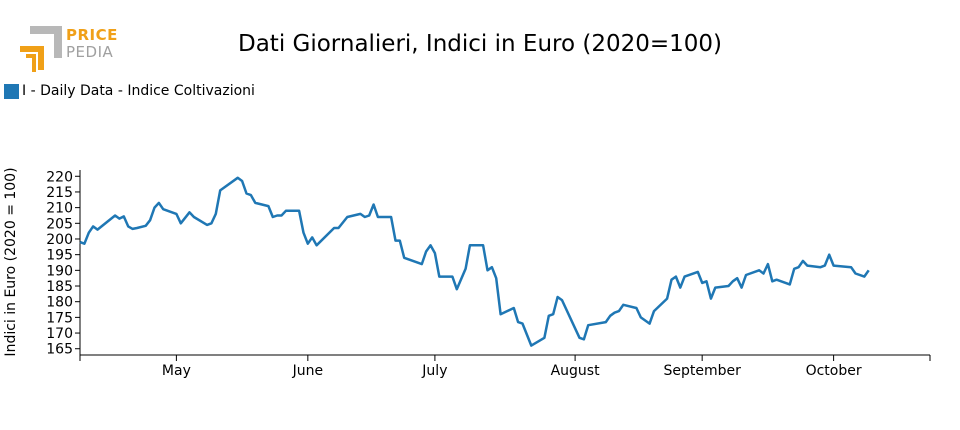  I want to click on y-tick-label: 175, so click(59, 318).